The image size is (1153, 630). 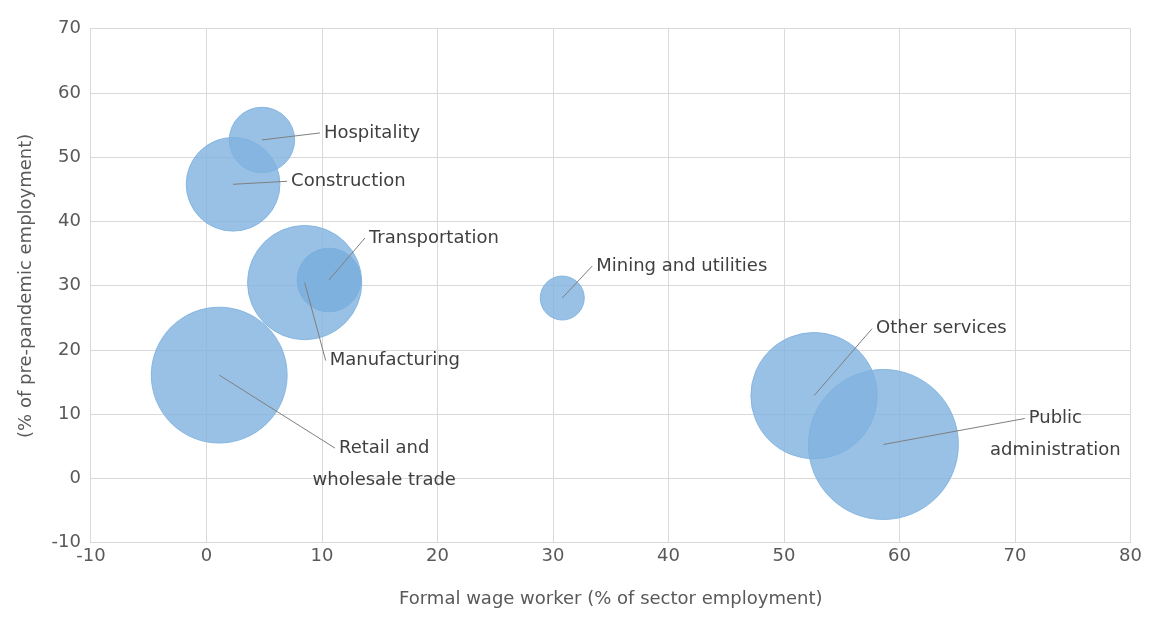 I want to click on series-label: Mining and utilities, so click(x=682, y=264).